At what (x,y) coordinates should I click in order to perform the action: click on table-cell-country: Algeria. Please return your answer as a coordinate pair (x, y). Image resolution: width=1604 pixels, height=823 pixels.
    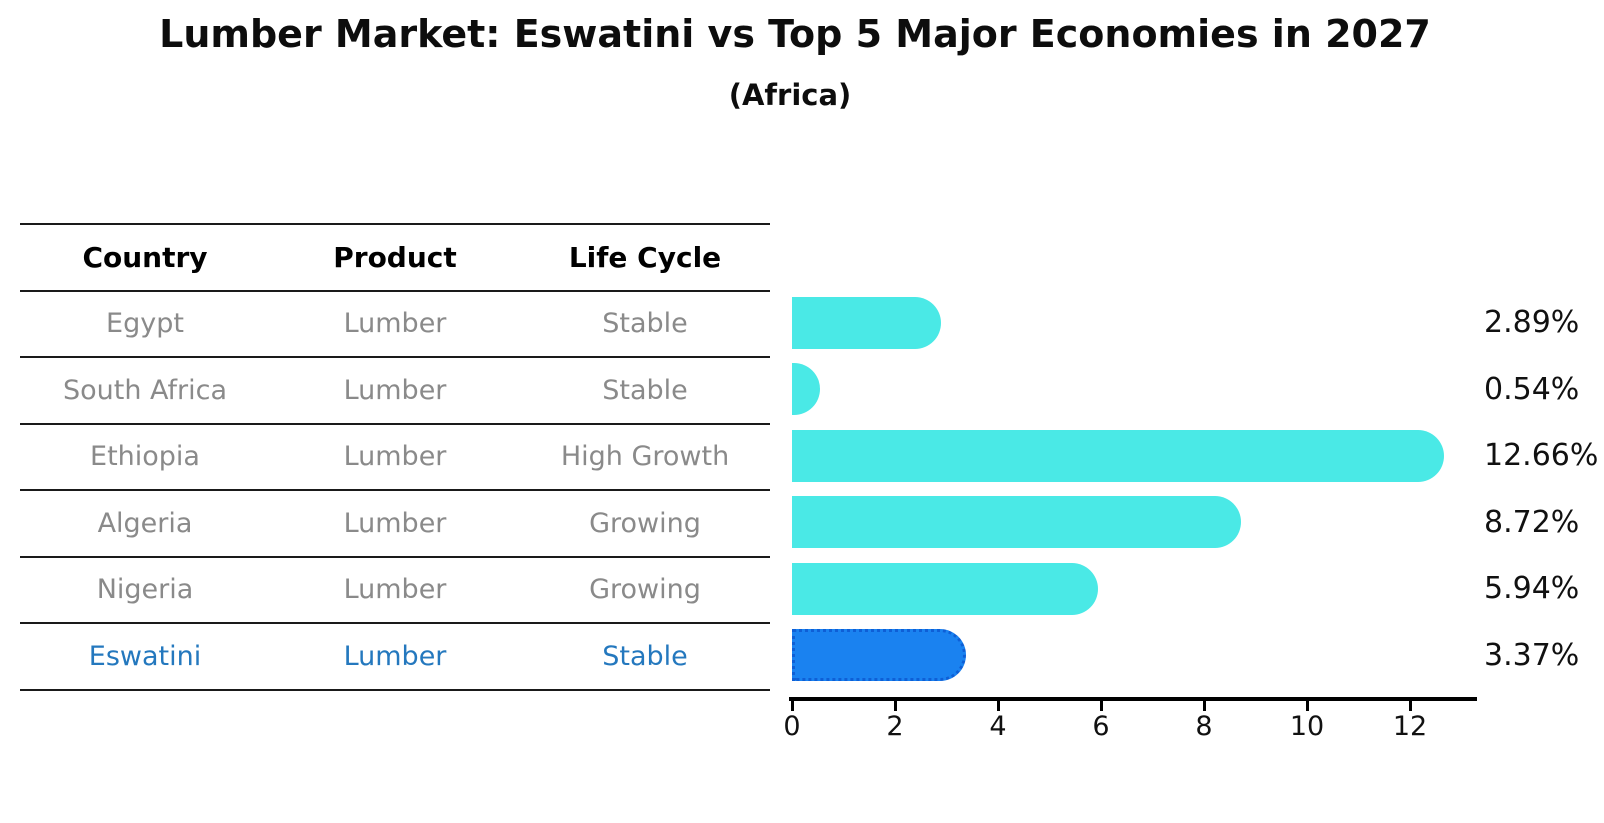
    Looking at the image, I should click on (145, 523).